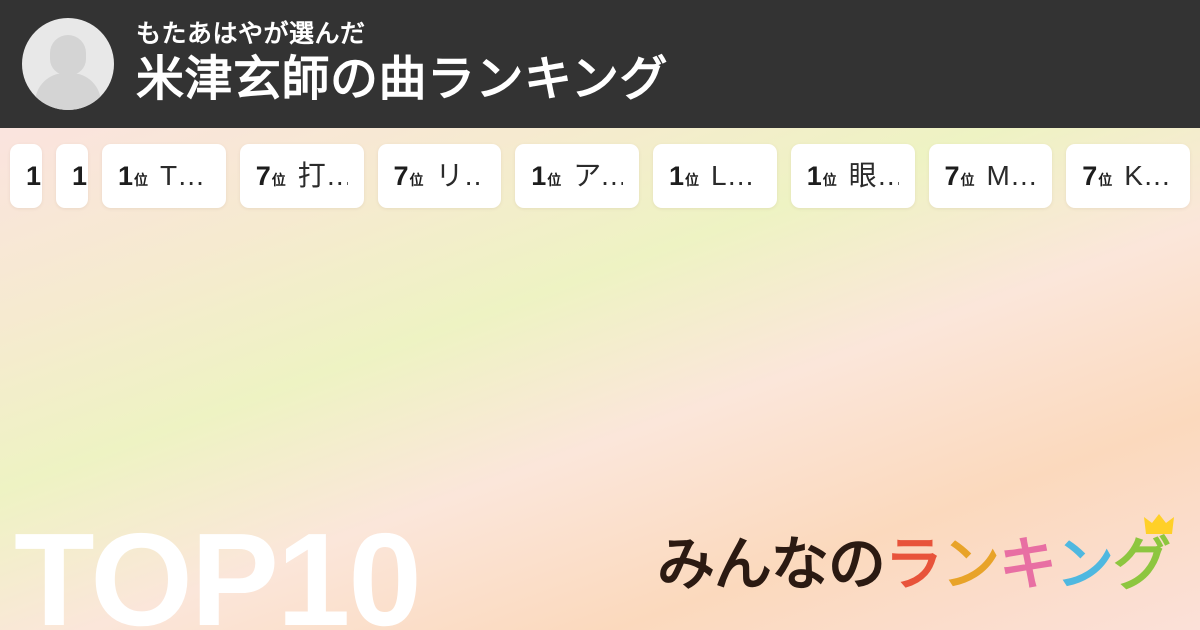 This screenshot has height=630, width=1200. I want to click on ranking-item: 1位眼福 / 米津玄師, so click(852, 176).